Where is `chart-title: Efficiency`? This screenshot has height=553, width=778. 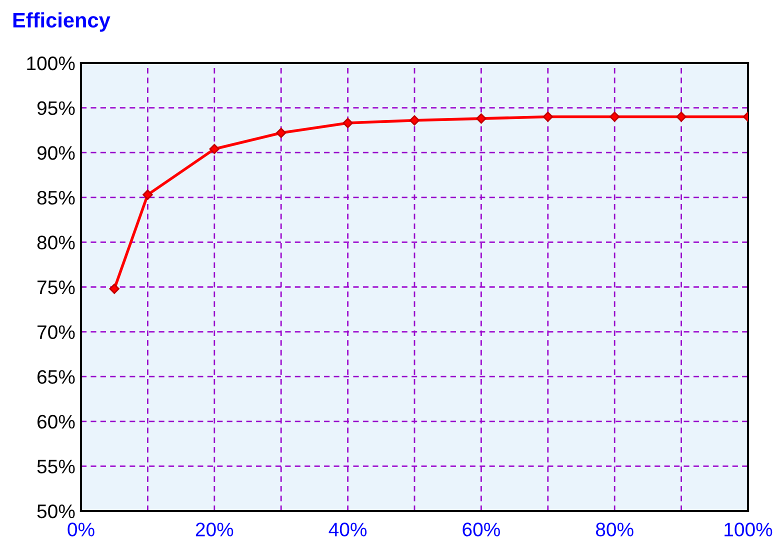 chart-title: Efficiency is located at coordinates (61, 22).